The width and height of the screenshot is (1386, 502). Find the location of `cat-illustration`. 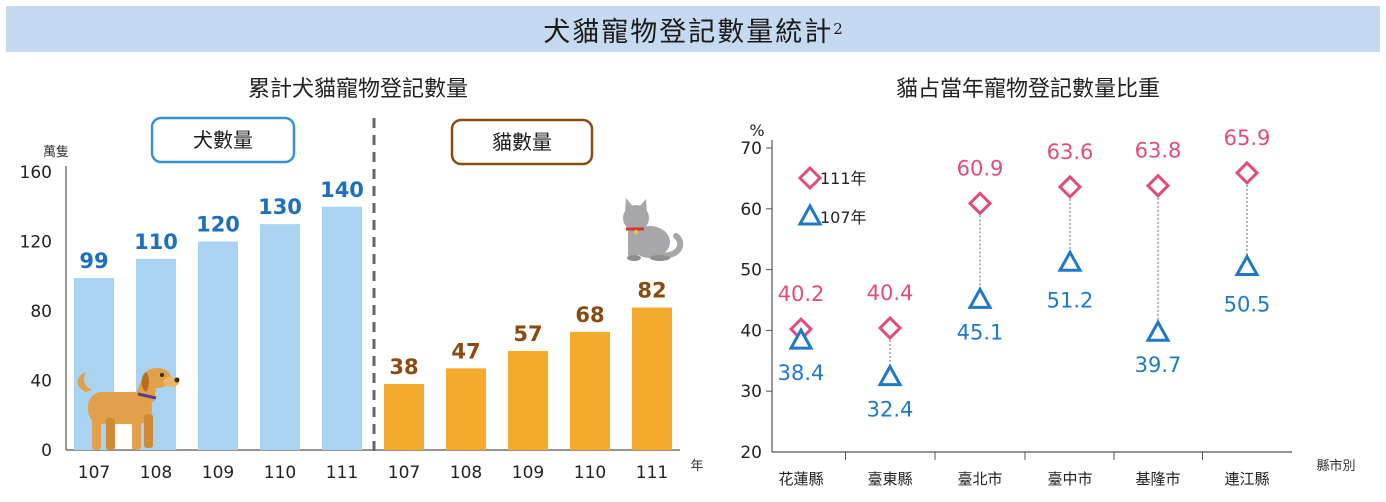

cat-illustration is located at coordinates (653, 229).